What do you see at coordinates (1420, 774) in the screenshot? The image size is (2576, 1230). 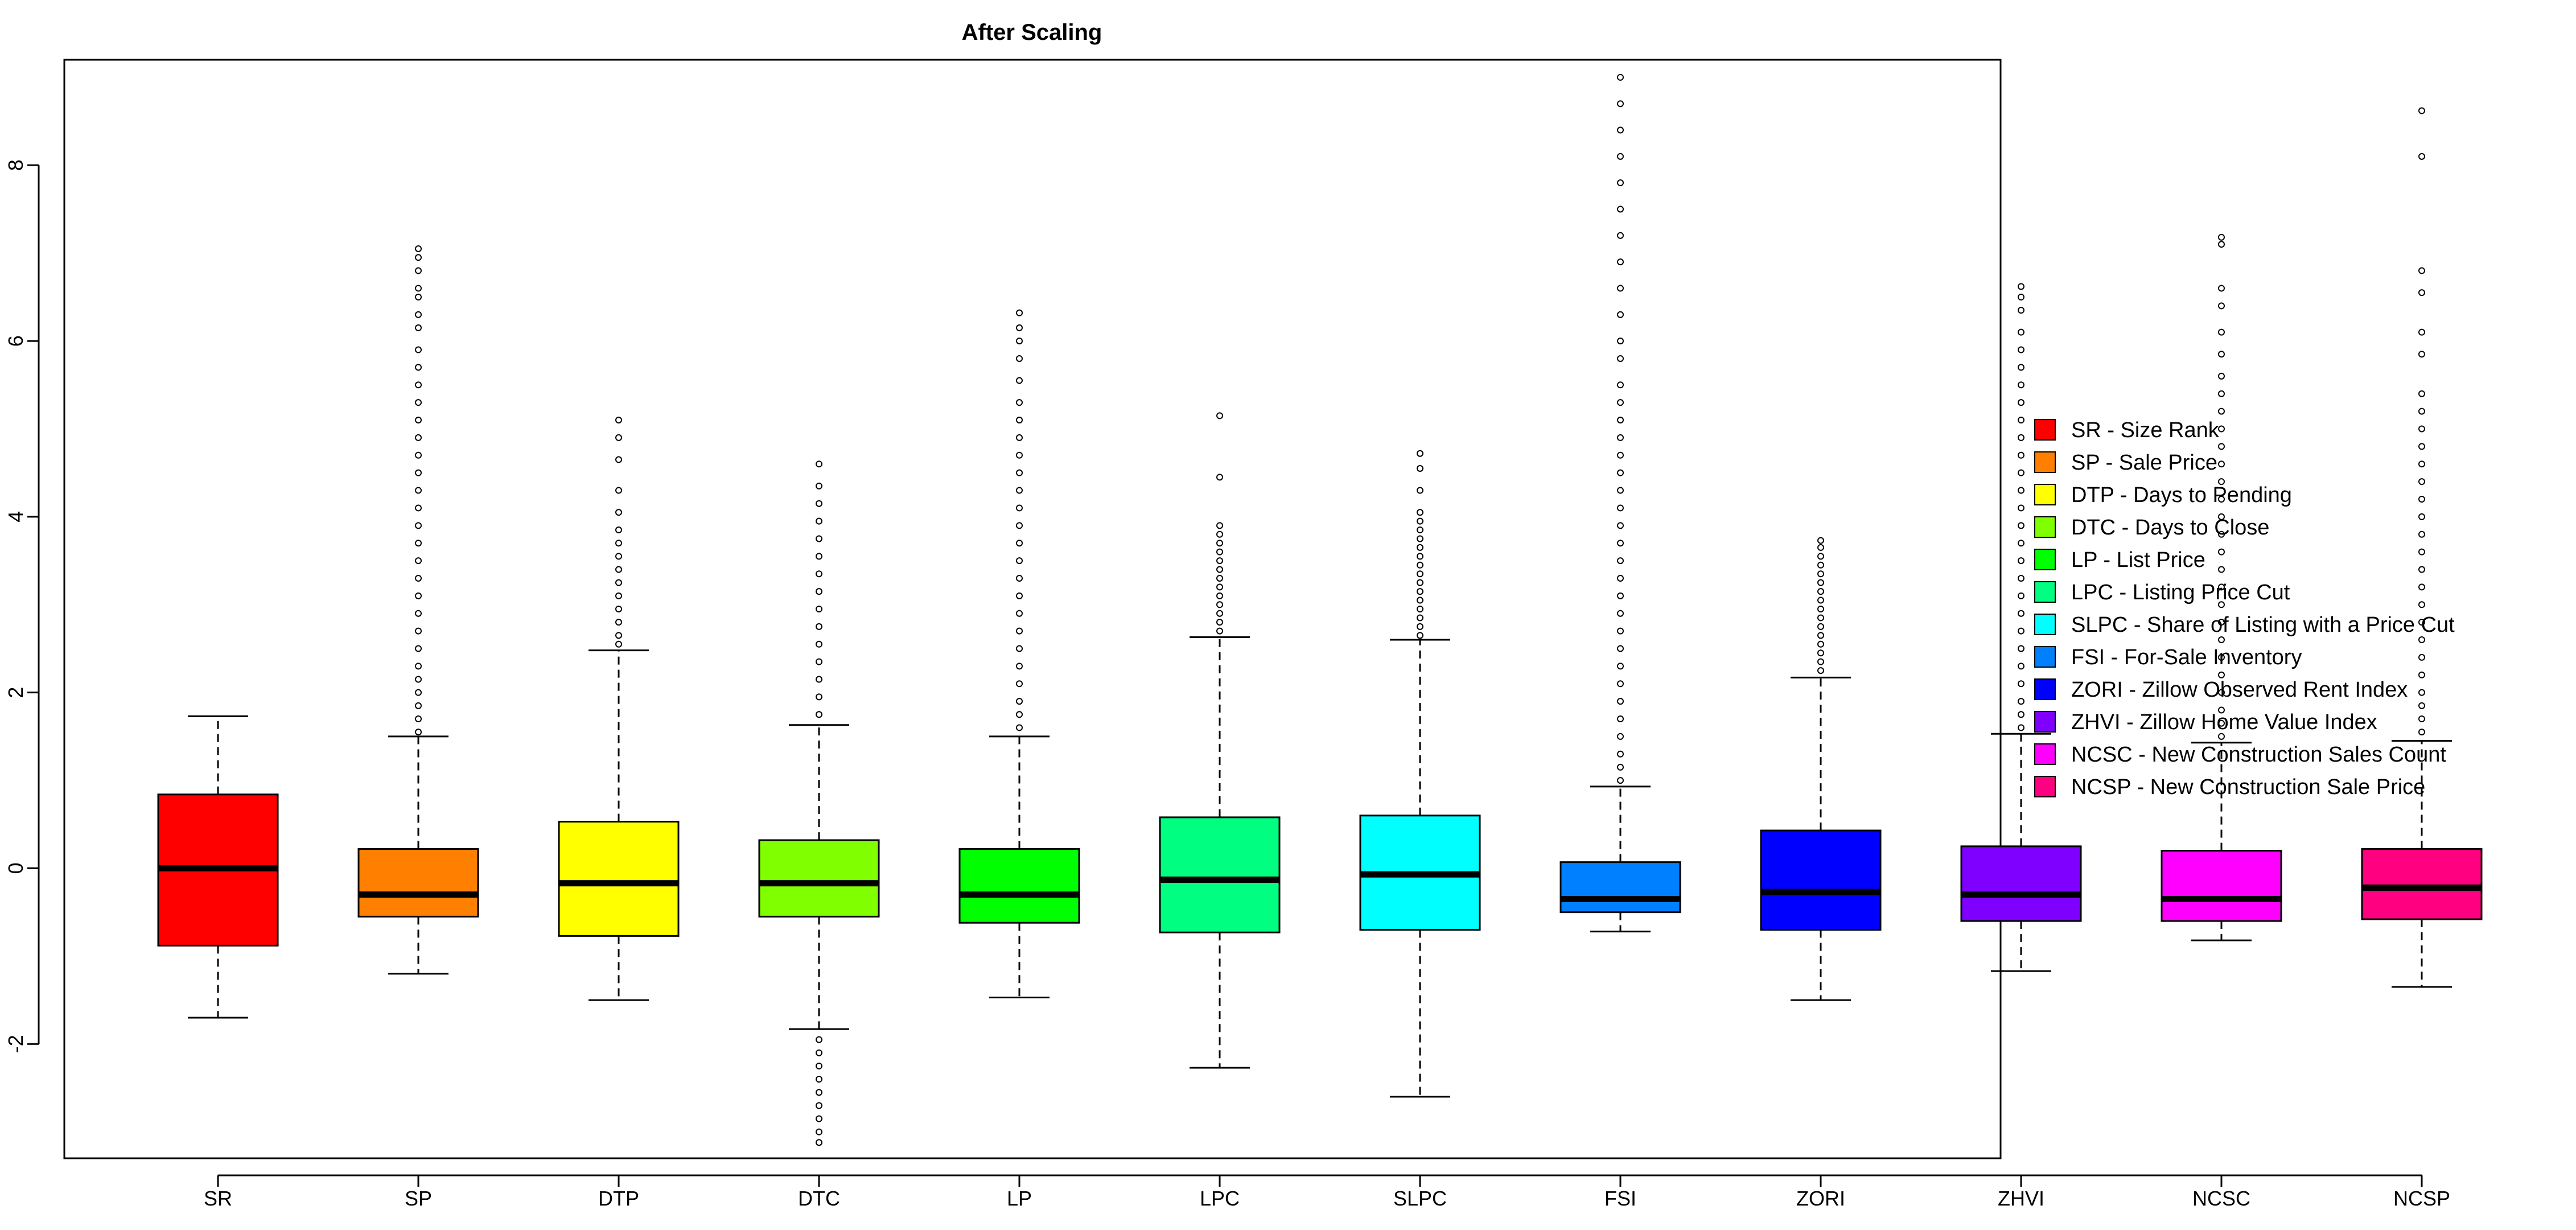 I see `box-slpc` at bounding box center [1420, 774].